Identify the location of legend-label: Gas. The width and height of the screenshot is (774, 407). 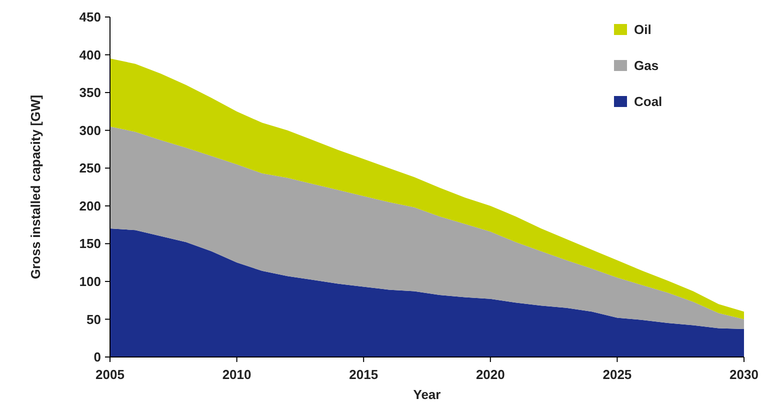
(646, 65).